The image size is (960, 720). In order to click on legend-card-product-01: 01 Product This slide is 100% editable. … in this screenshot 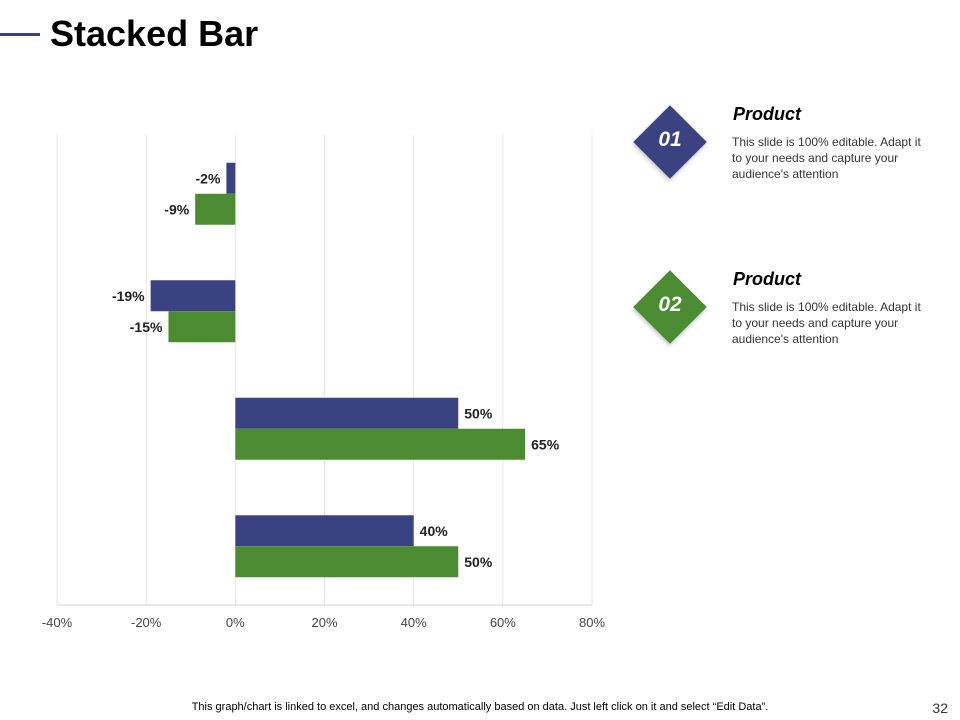, I will do `click(782, 144)`.